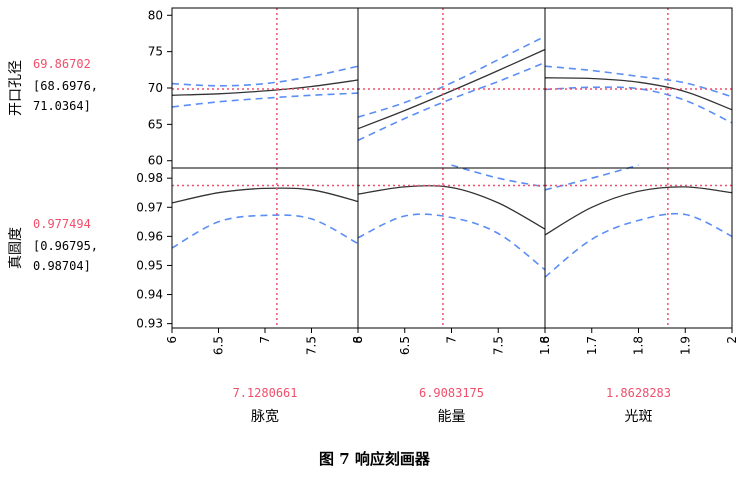  I want to click on x-tick-label: 1.7, so click(592, 345).